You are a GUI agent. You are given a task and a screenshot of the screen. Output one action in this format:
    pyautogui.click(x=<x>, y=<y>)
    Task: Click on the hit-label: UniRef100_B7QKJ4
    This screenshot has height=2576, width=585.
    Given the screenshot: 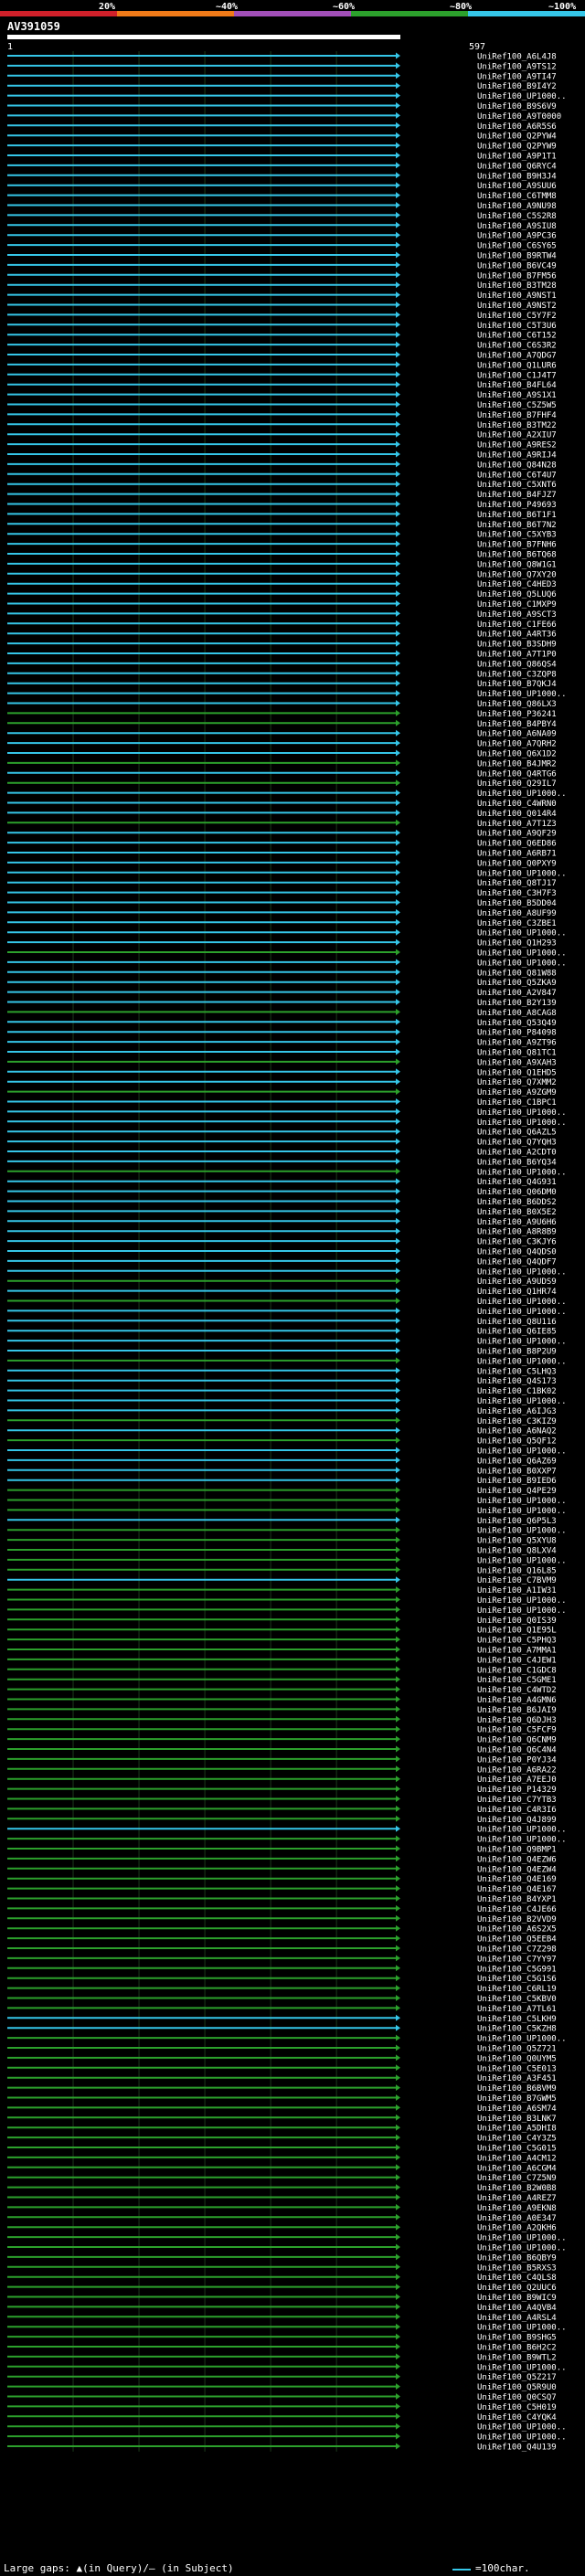 What is the action you would take?
    pyautogui.click(x=517, y=684)
    